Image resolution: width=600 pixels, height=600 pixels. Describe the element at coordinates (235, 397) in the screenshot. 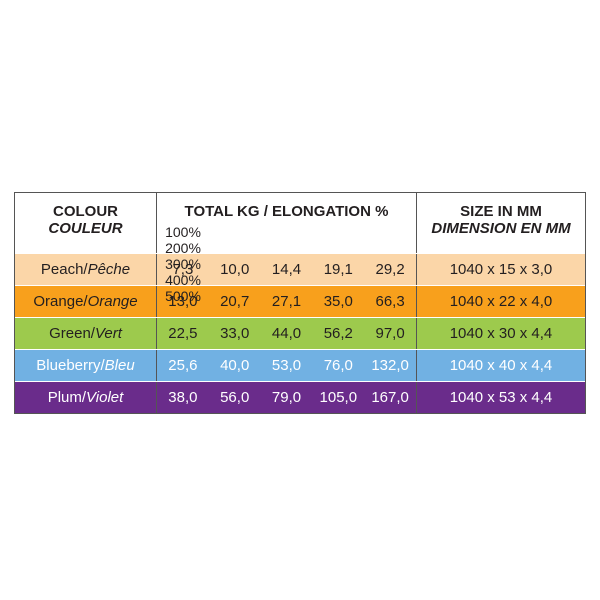

I see `value: 56,0` at that location.